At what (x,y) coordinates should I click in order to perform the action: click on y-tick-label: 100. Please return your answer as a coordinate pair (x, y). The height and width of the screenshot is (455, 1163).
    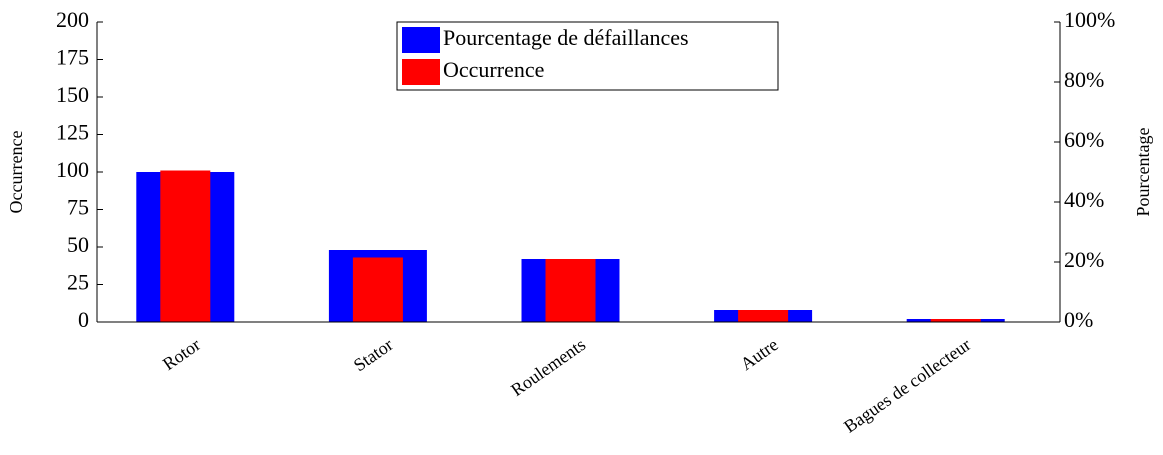
    Looking at the image, I should click on (72, 169).